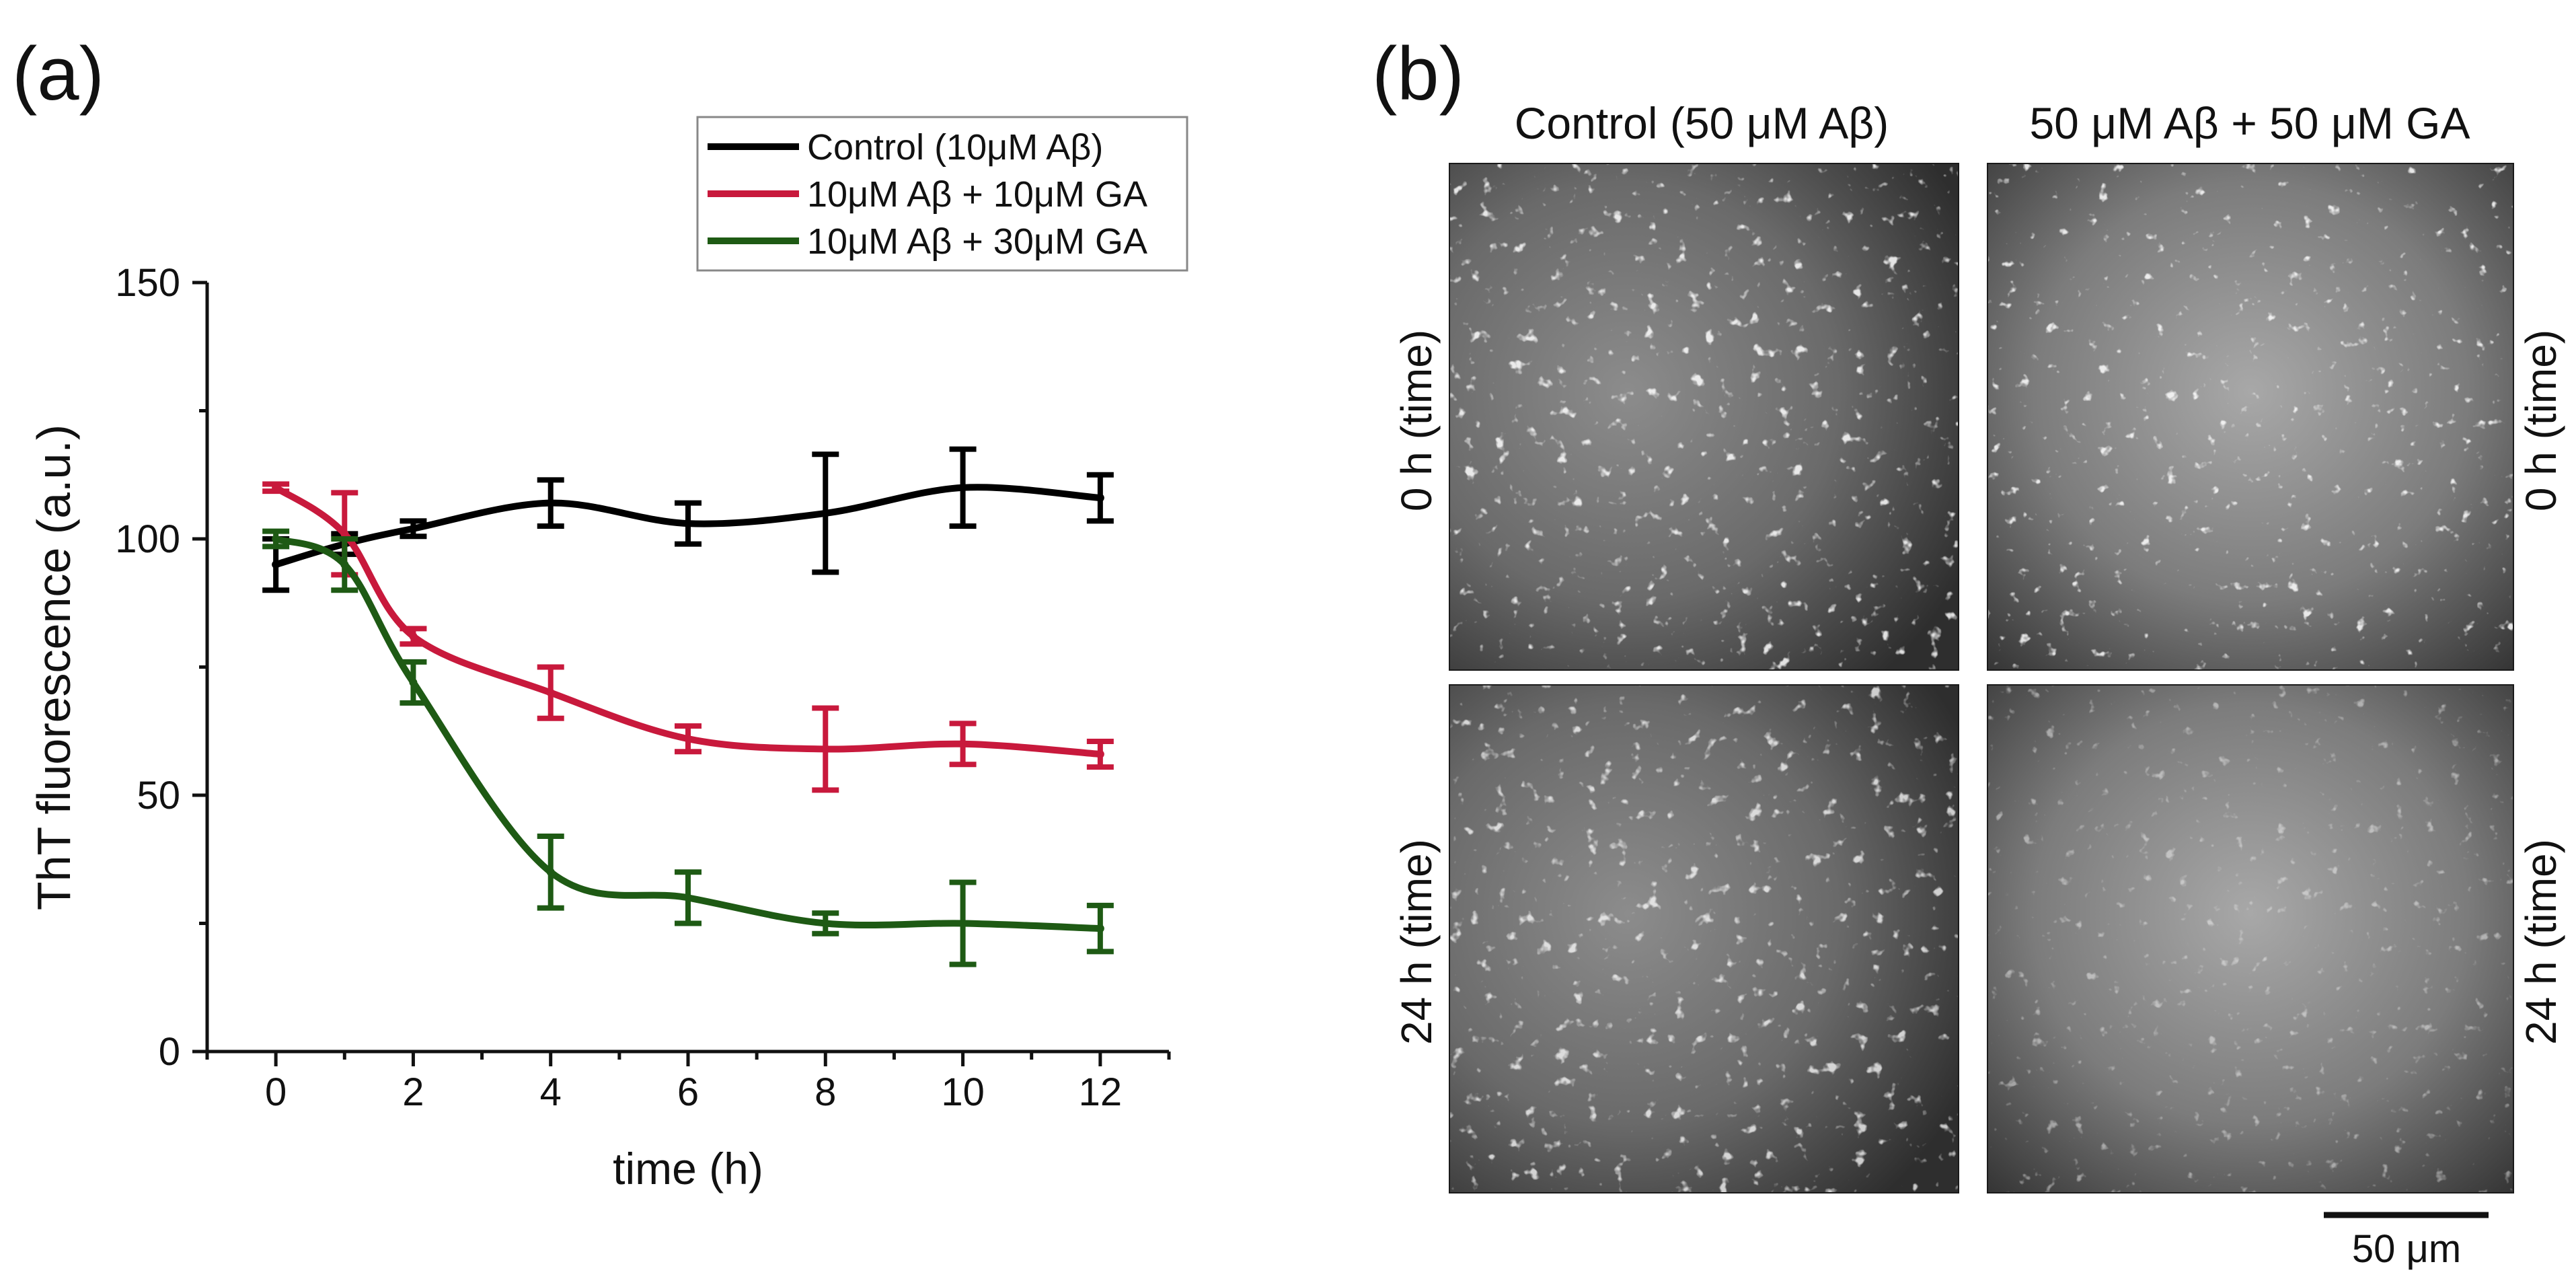 This screenshot has width=2576, height=1287. I want to click on legend-item: 10μM Aβ + 10μM GA, so click(927, 194).